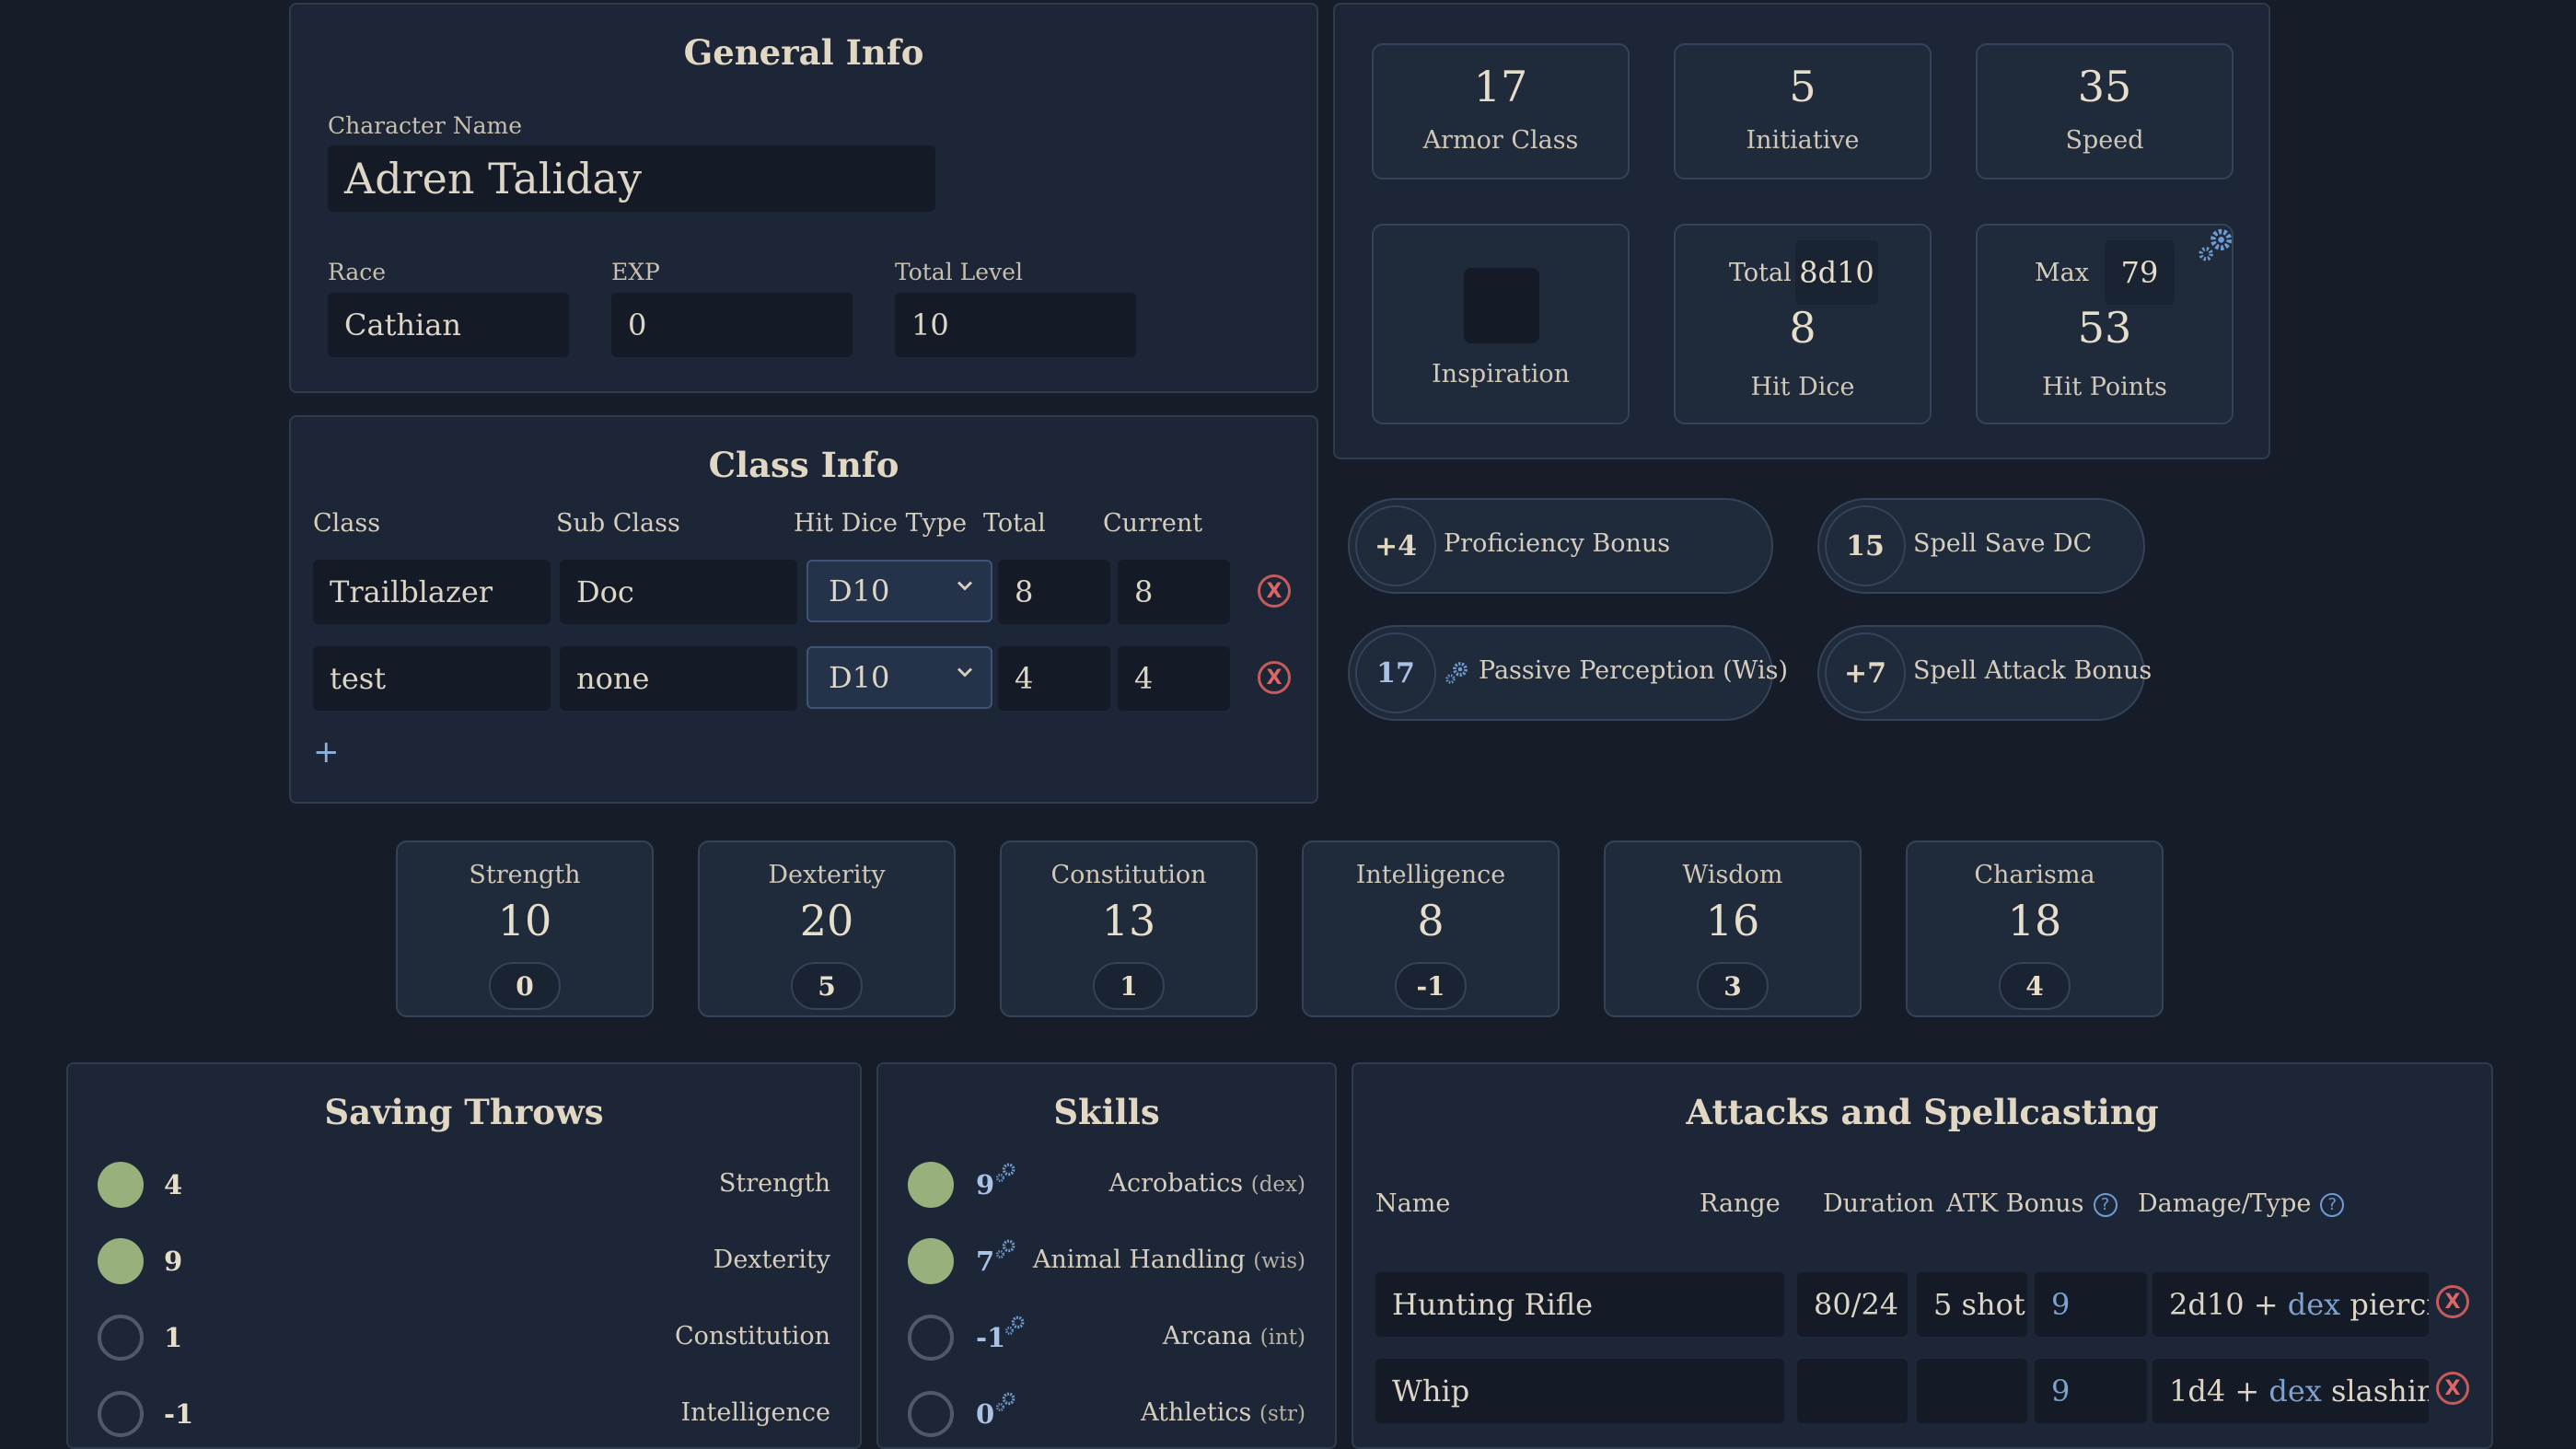 Image resolution: width=2576 pixels, height=1449 pixels. What do you see at coordinates (1984, 673) in the screenshot?
I see `spell-attack-bonus: +7 Spell Attack Bonus` at bounding box center [1984, 673].